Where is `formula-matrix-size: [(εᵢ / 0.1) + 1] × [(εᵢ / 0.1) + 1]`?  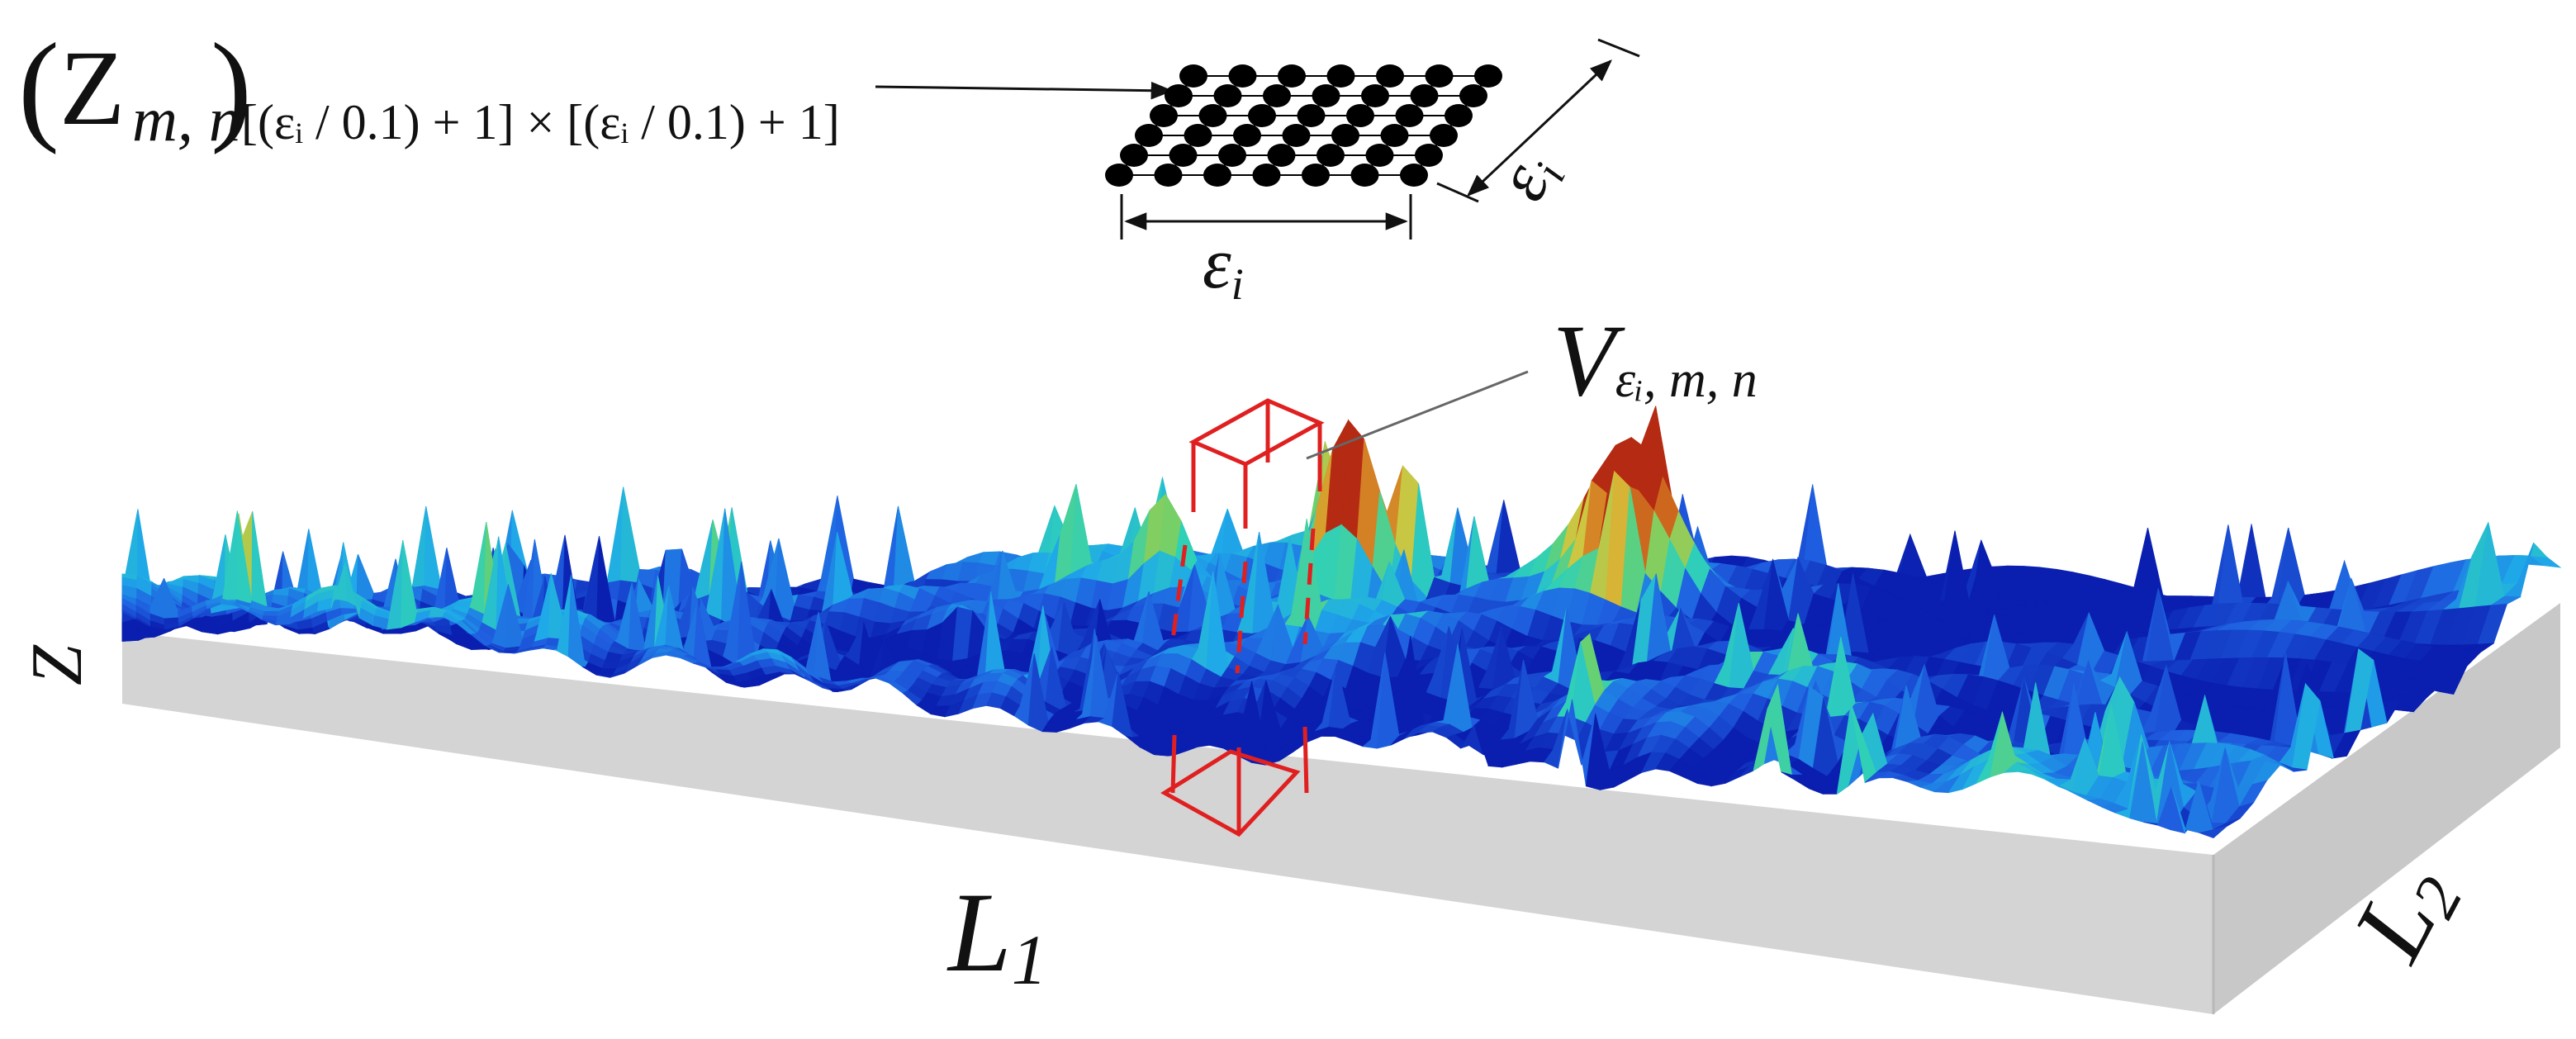
formula-matrix-size: [(εᵢ / 0.1) + 1] × [(εᵢ / 0.1) + 1] is located at coordinates (540, 122).